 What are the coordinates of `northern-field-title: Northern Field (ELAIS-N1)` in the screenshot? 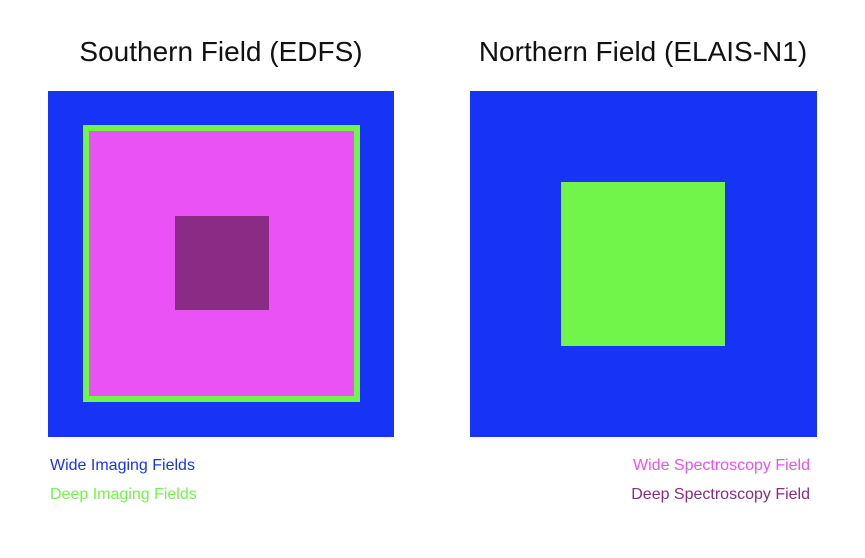 It's located at (643, 51).